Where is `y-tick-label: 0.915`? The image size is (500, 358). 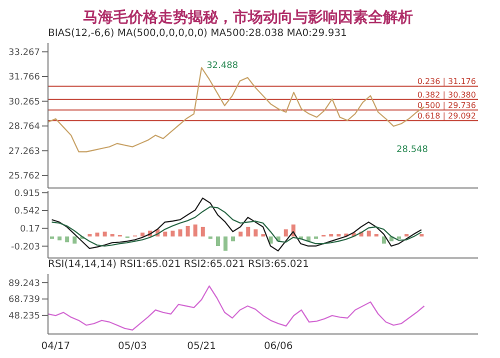
y-tick-label: 0.915 is located at coordinates (27, 193).